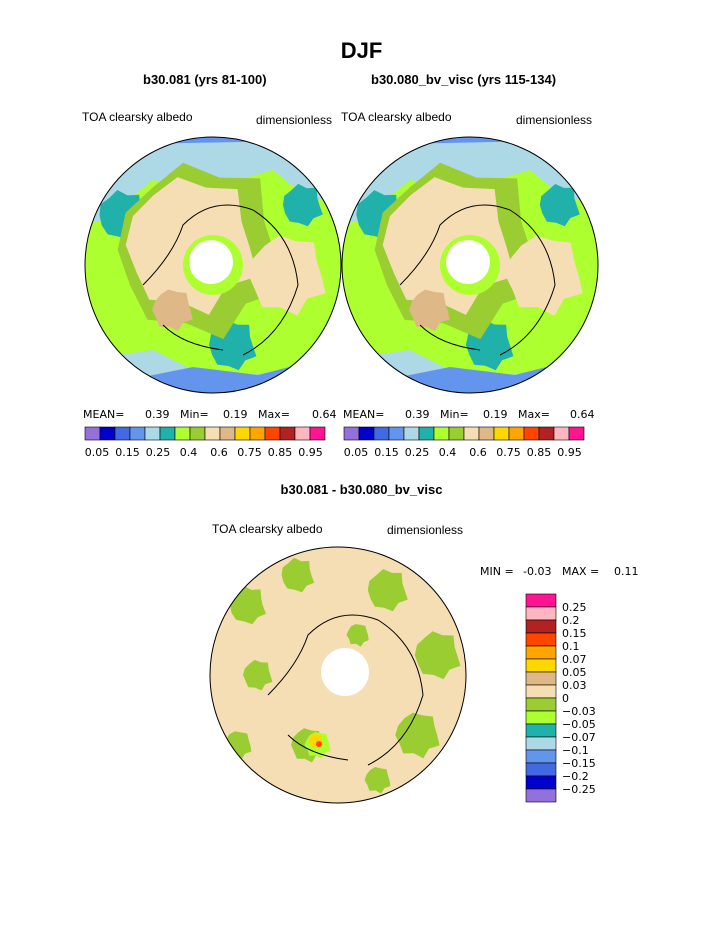 Image resolution: width=723 pixels, height=935 pixels. Describe the element at coordinates (205, 442) in the screenshot. I see `panel-1-colorbar: 0.05 0.15 0.25 0.4 0.6 0.75 0.85 0.95` at that location.